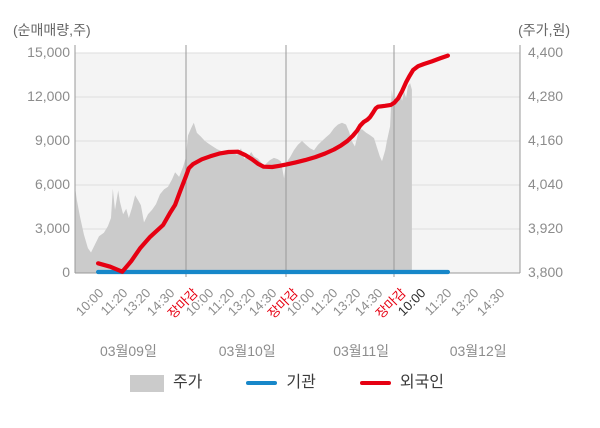 This screenshot has height=428, width=600. Describe the element at coordinates (52, 30) in the screenshot. I see `left-axis-title: (순매매량,주)` at that location.